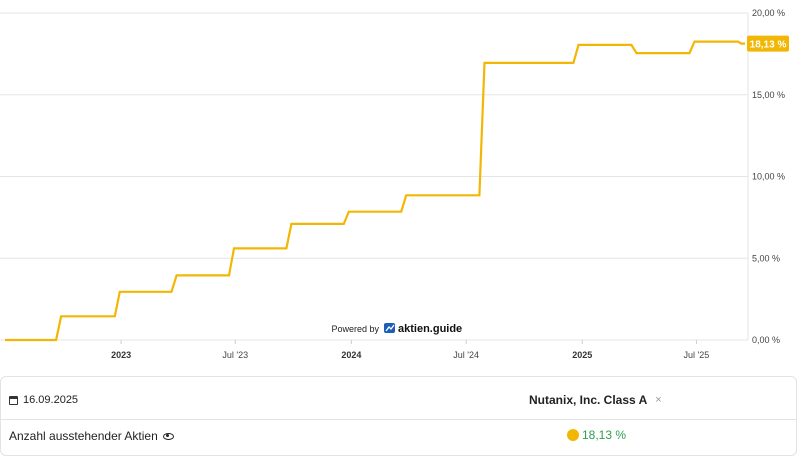  Describe the element at coordinates (766, 340) in the screenshot. I see `y-tick-label: 0,00 %` at that location.